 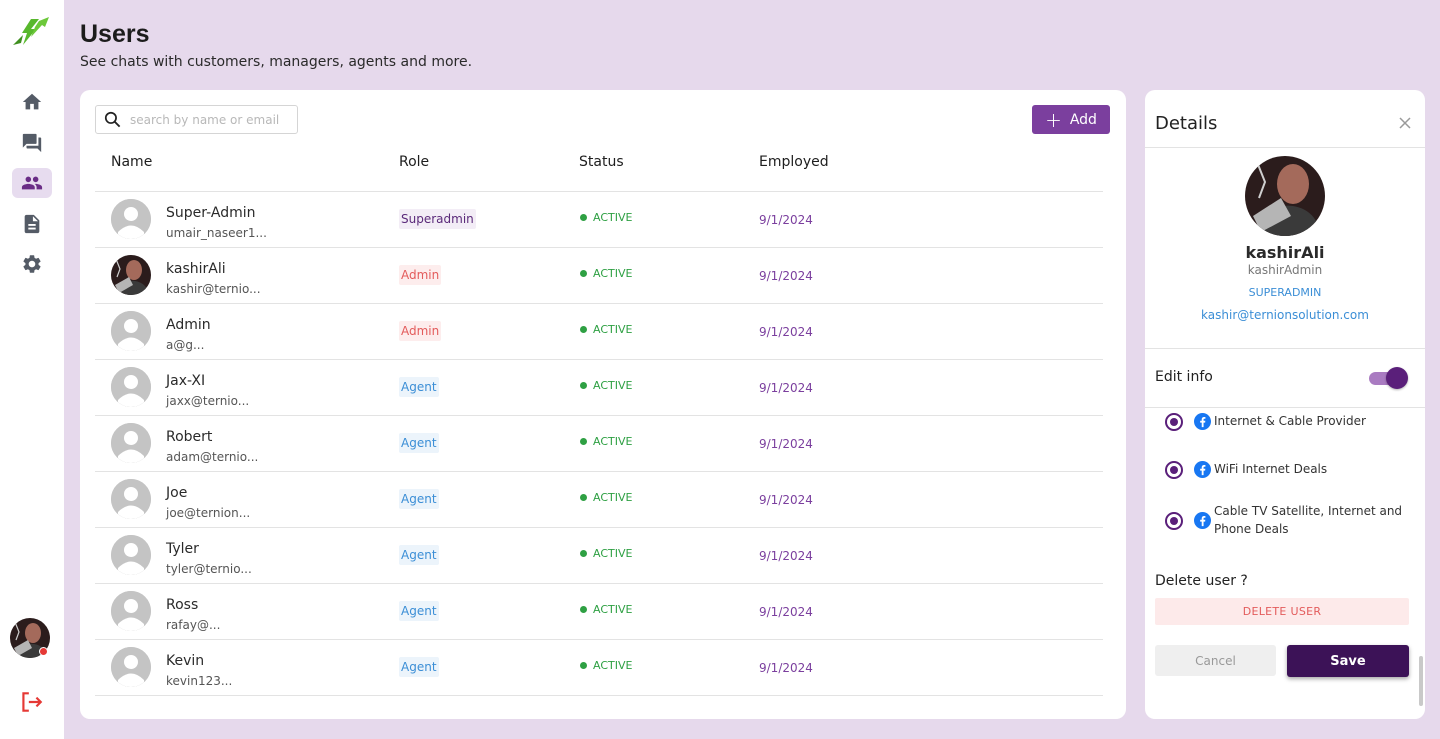 I want to click on edit-info-label: Edit info, so click(x=1184, y=377).